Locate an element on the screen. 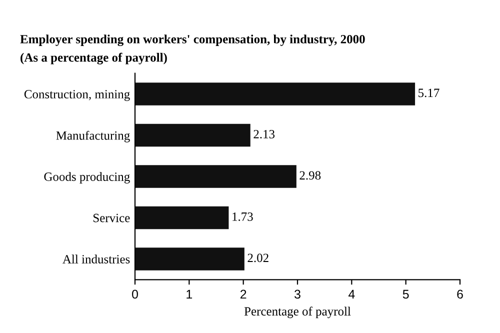 The width and height of the screenshot is (500, 333). data-label: 2.02 is located at coordinates (258, 258).